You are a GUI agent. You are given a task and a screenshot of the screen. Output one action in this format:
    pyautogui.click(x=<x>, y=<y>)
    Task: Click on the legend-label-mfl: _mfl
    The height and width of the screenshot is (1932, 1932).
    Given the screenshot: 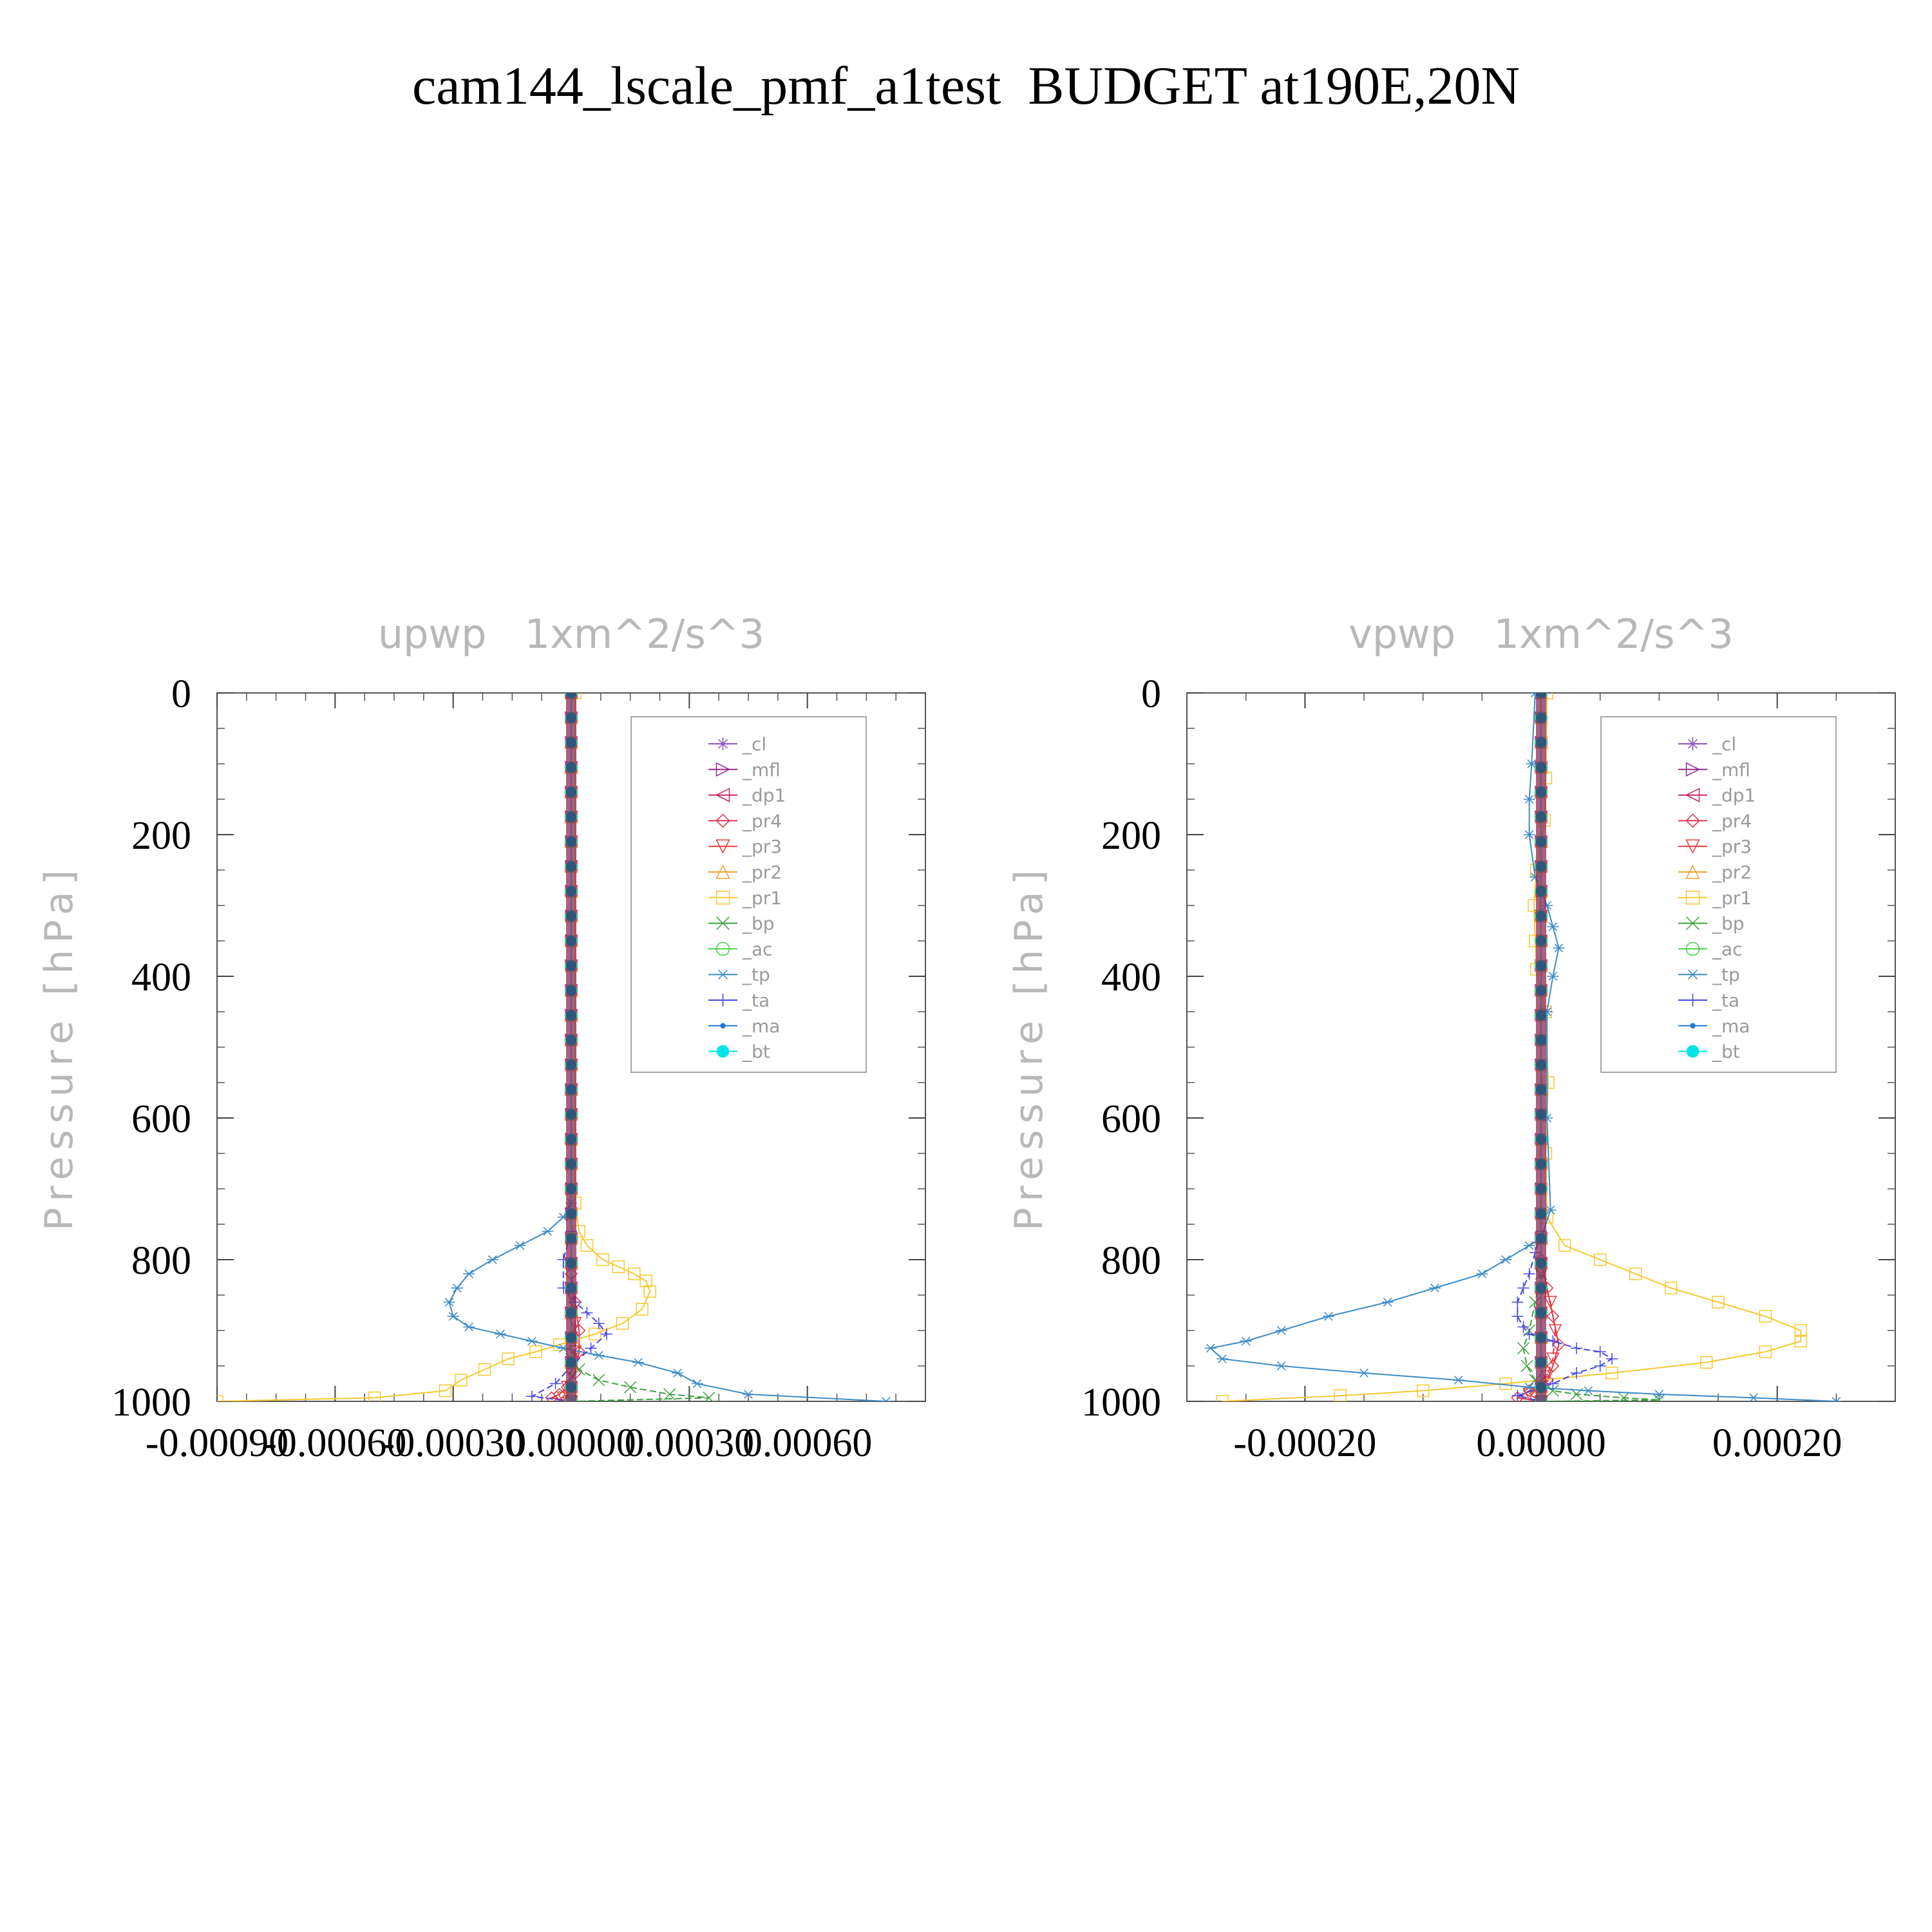 What is the action you would take?
    pyautogui.click(x=1731, y=770)
    